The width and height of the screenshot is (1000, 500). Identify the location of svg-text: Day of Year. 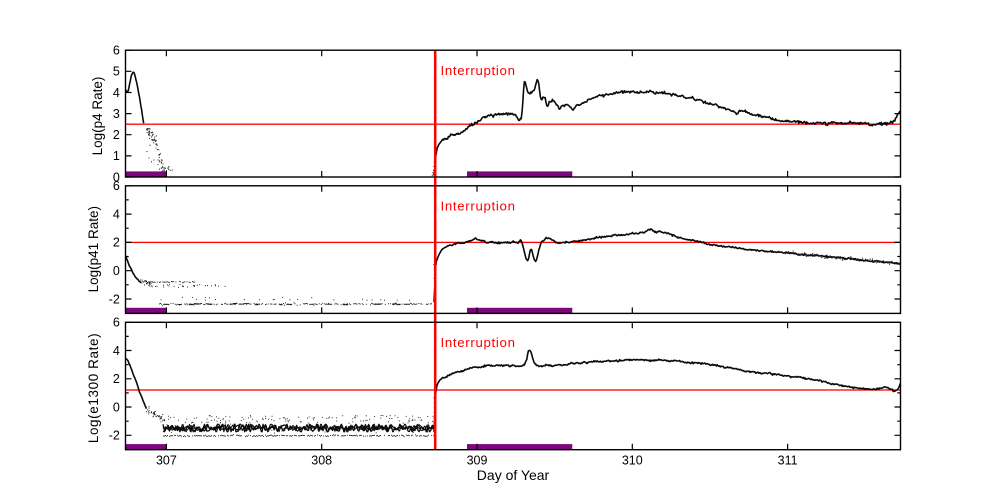
(513, 475).